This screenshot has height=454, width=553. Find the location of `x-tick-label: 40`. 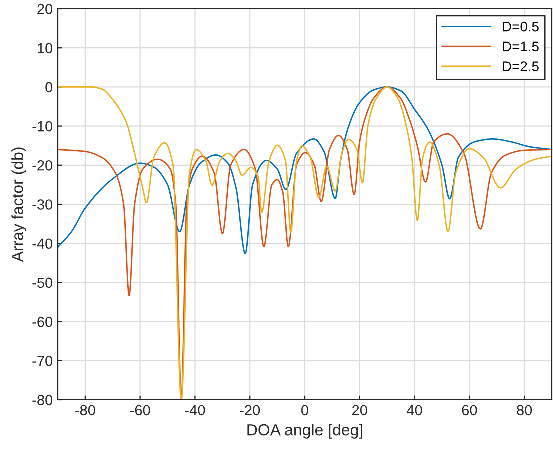

x-tick-label: 40 is located at coordinates (414, 410).